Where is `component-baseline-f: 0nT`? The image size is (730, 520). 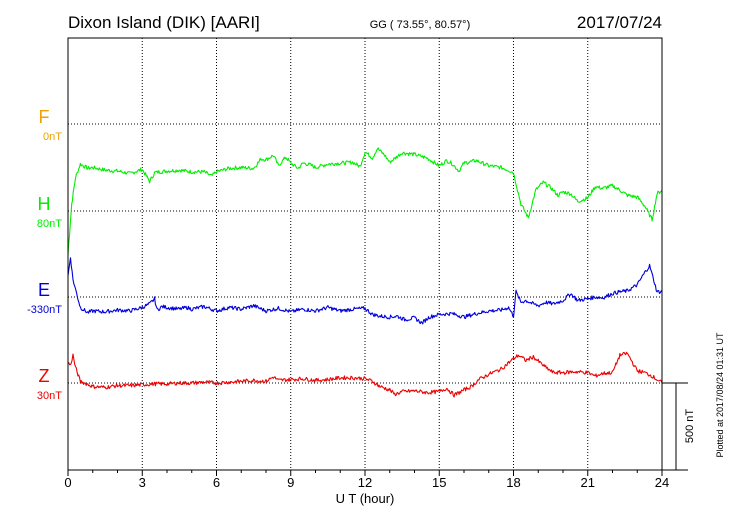 component-baseline-f: 0nT is located at coordinates (52, 137).